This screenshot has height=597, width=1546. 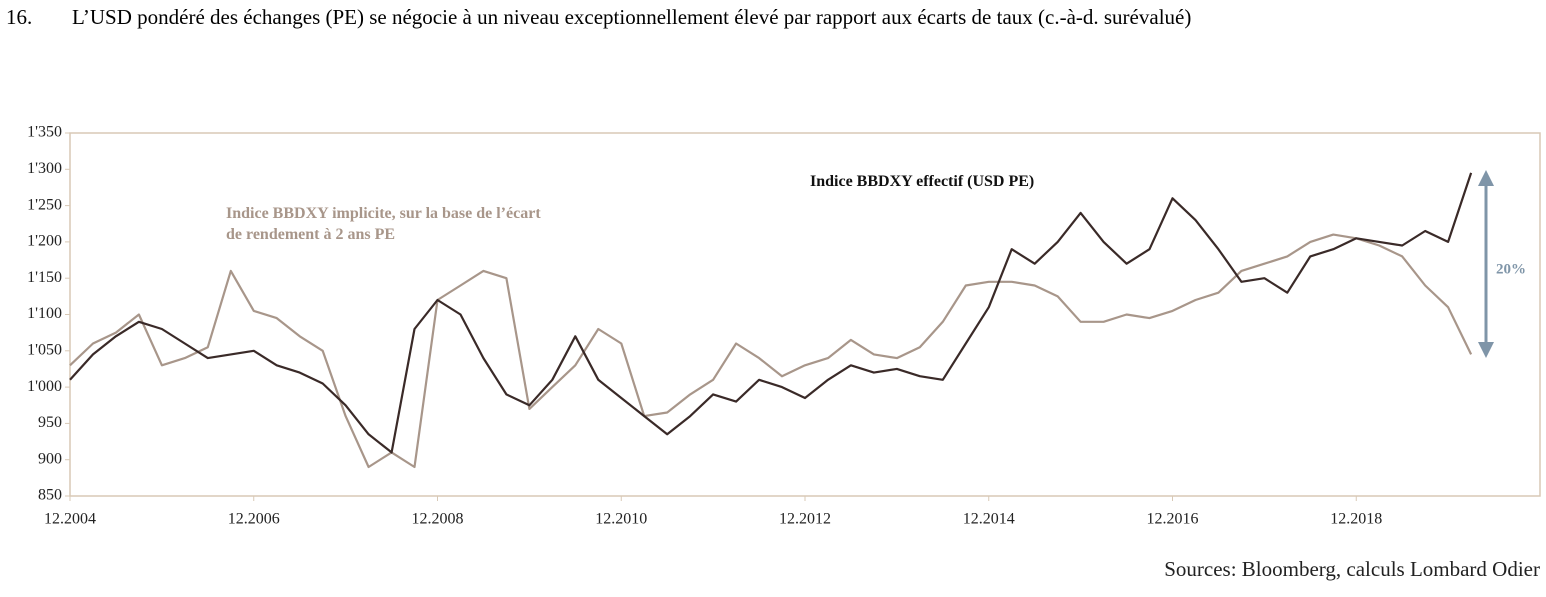 I want to click on x-tick-label: 12.2010, so click(x=621, y=519).